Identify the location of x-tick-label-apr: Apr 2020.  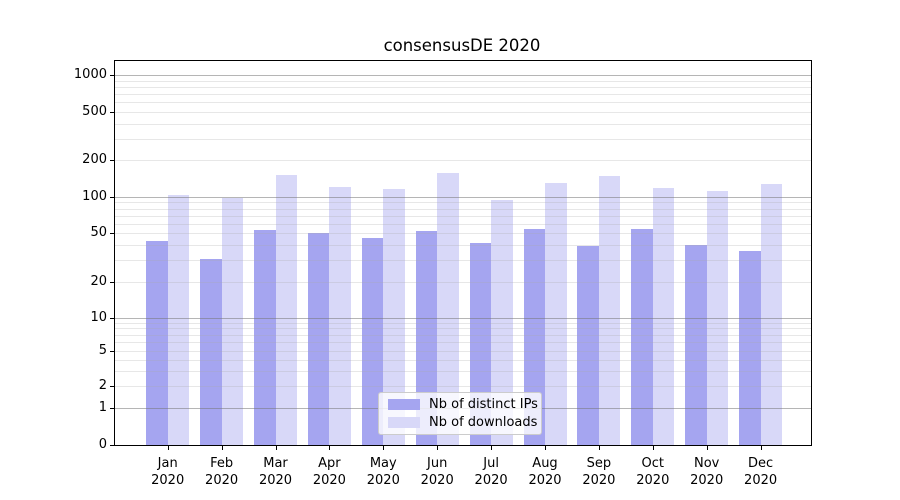
(329, 472).